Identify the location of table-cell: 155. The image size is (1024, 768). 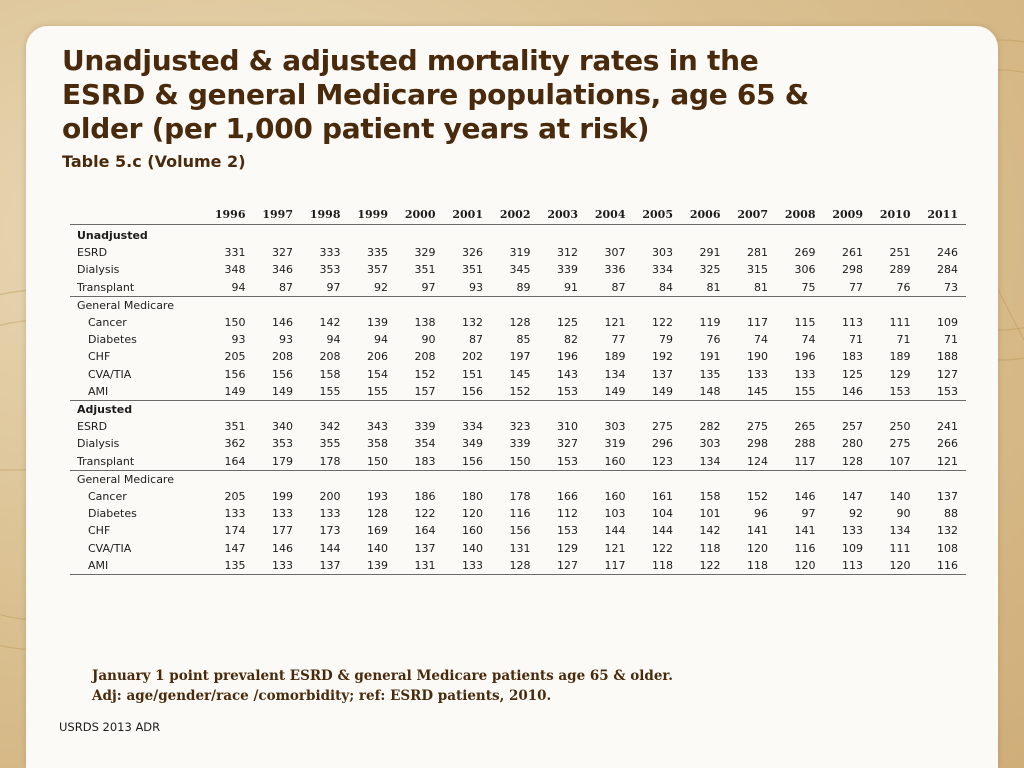
(325, 392).